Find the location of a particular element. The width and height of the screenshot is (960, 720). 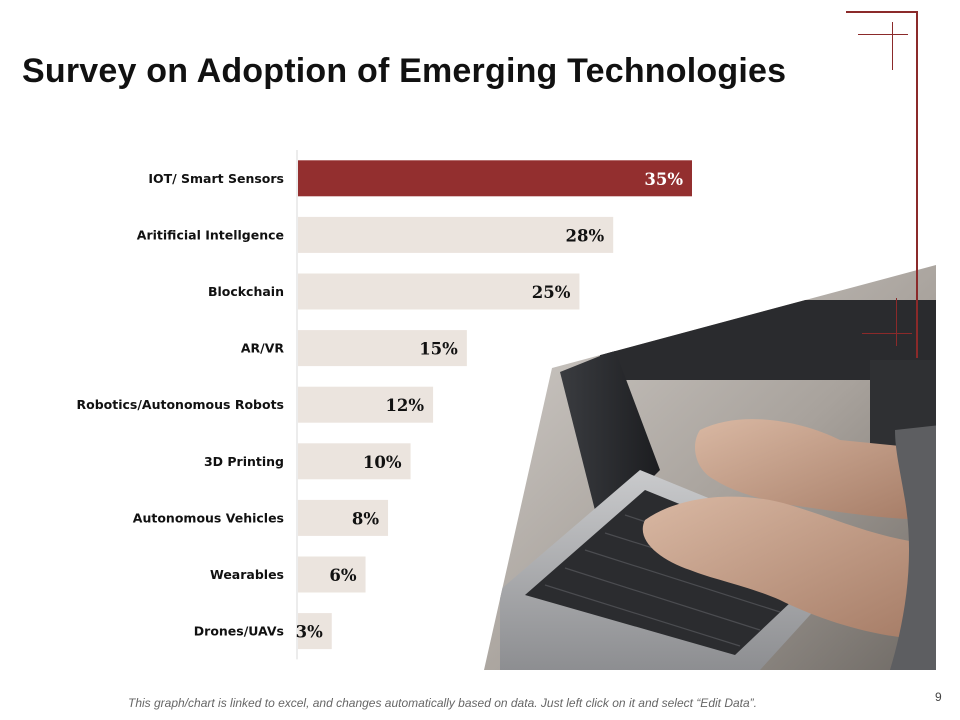

data-label: 35% is located at coordinates (663, 179).